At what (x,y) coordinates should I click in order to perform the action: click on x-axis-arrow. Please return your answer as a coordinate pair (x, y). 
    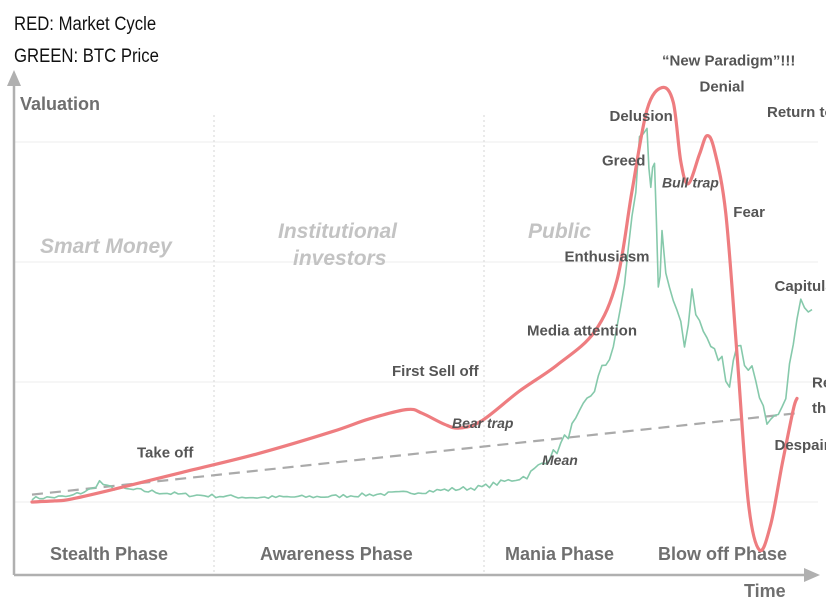
    Looking at the image, I should click on (812, 575).